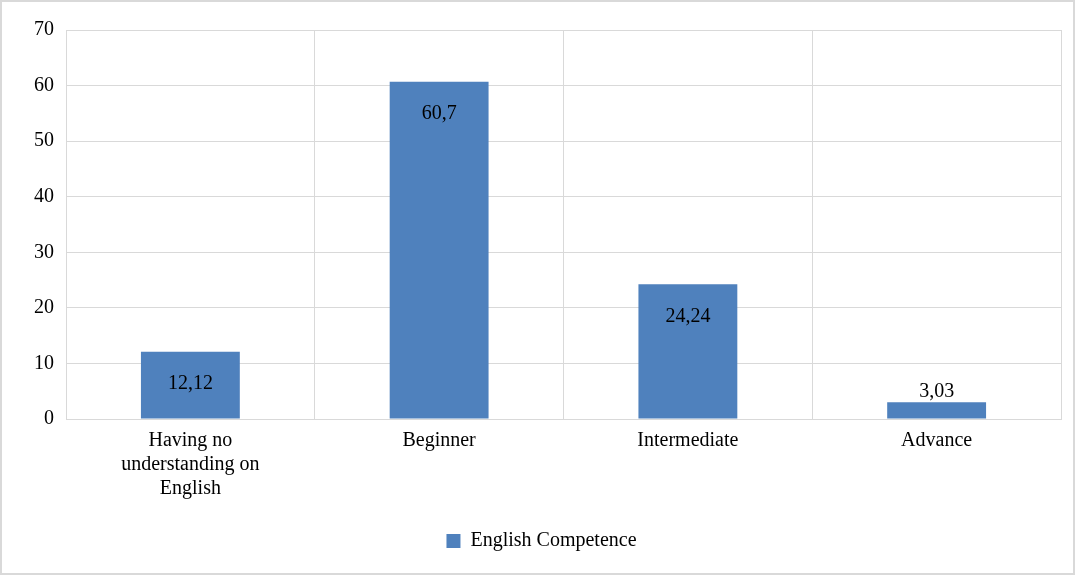 The height and width of the screenshot is (575, 1075). I want to click on y-tick-label: 20, so click(44, 306).